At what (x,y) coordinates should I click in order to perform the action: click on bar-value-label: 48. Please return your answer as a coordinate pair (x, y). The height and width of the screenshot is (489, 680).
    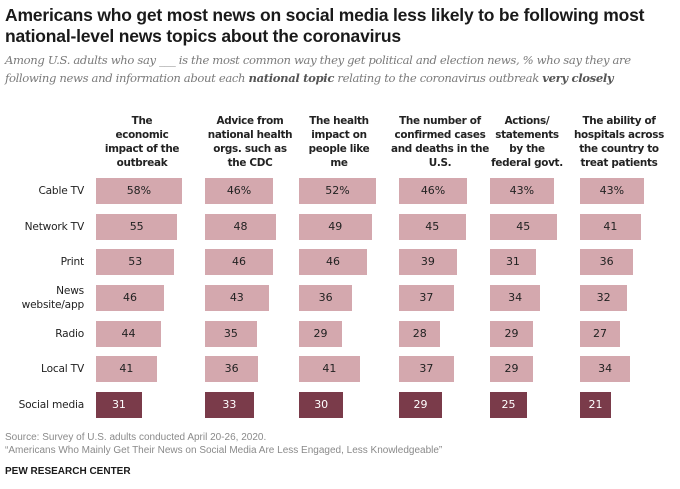
    Looking at the image, I should click on (240, 226).